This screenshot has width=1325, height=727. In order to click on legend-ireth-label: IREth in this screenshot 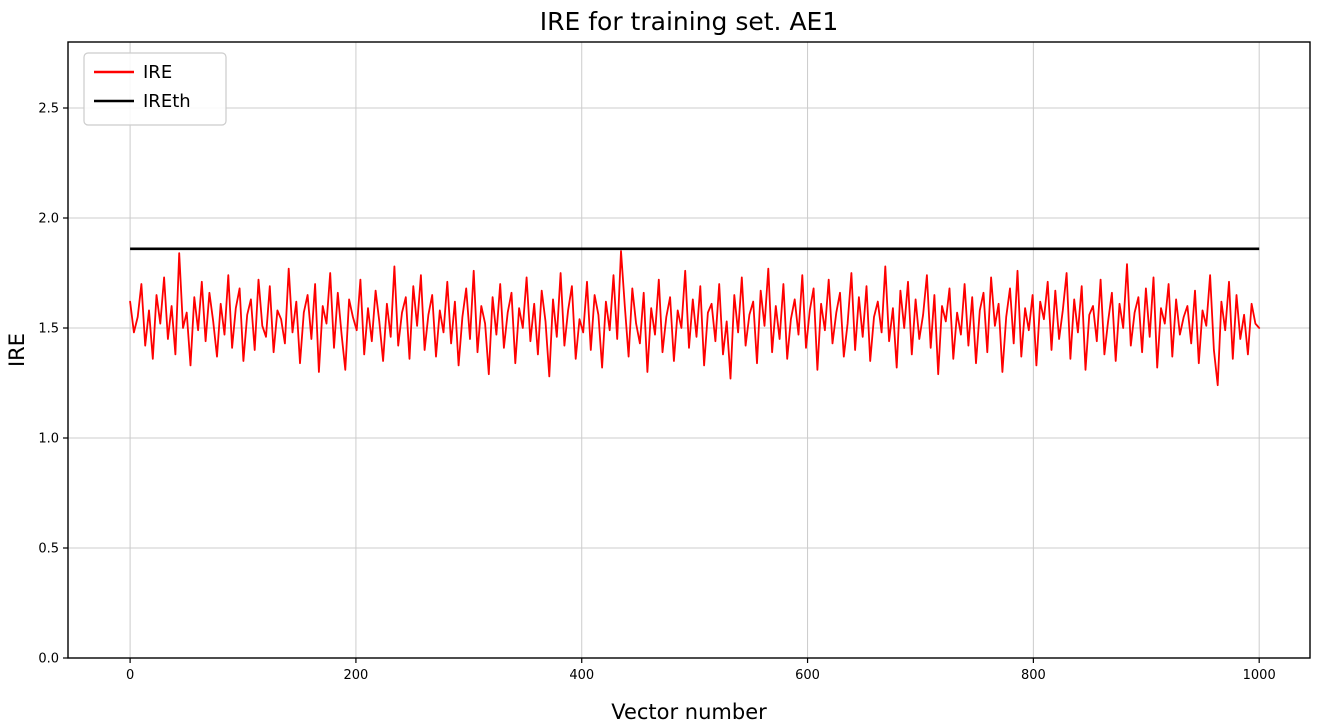, I will do `click(167, 101)`.